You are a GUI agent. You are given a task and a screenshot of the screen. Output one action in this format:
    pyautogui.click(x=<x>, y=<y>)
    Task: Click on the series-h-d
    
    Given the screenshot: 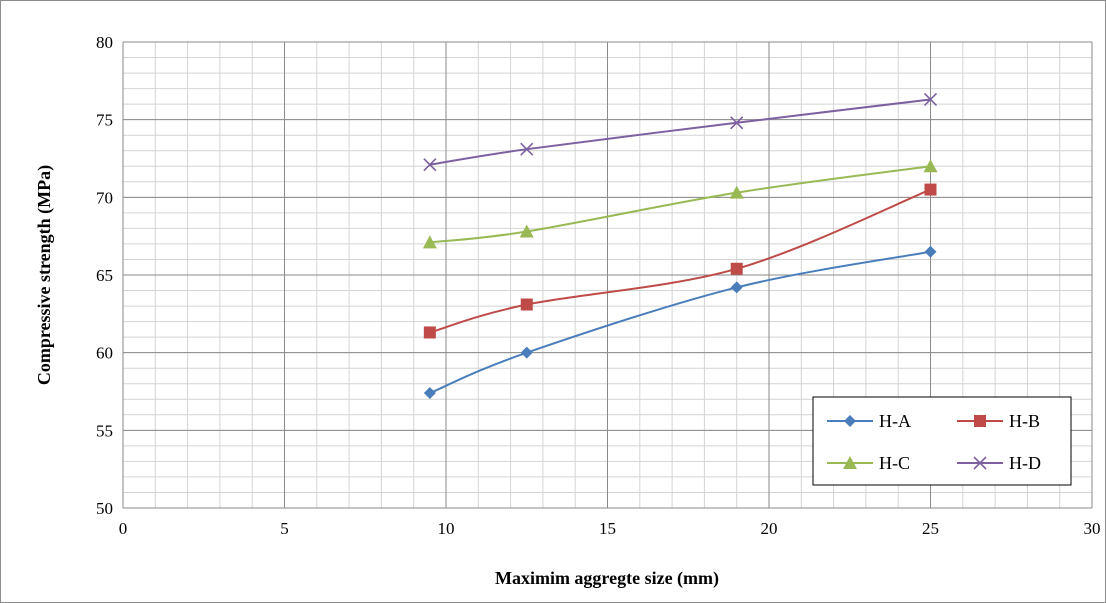 What is the action you would take?
    pyautogui.click(x=680, y=132)
    